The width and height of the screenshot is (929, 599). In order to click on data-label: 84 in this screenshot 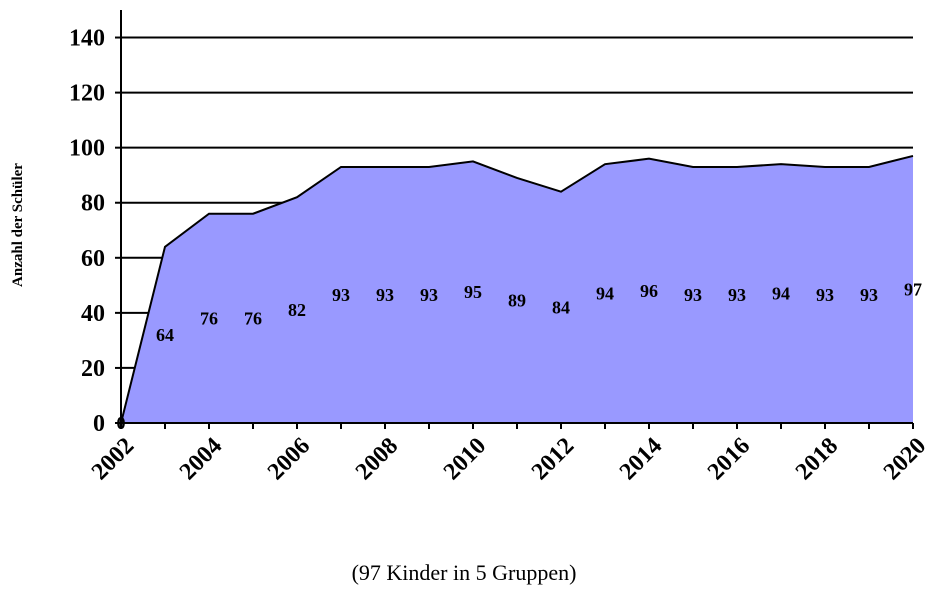, I will do `click(561, 307)`.